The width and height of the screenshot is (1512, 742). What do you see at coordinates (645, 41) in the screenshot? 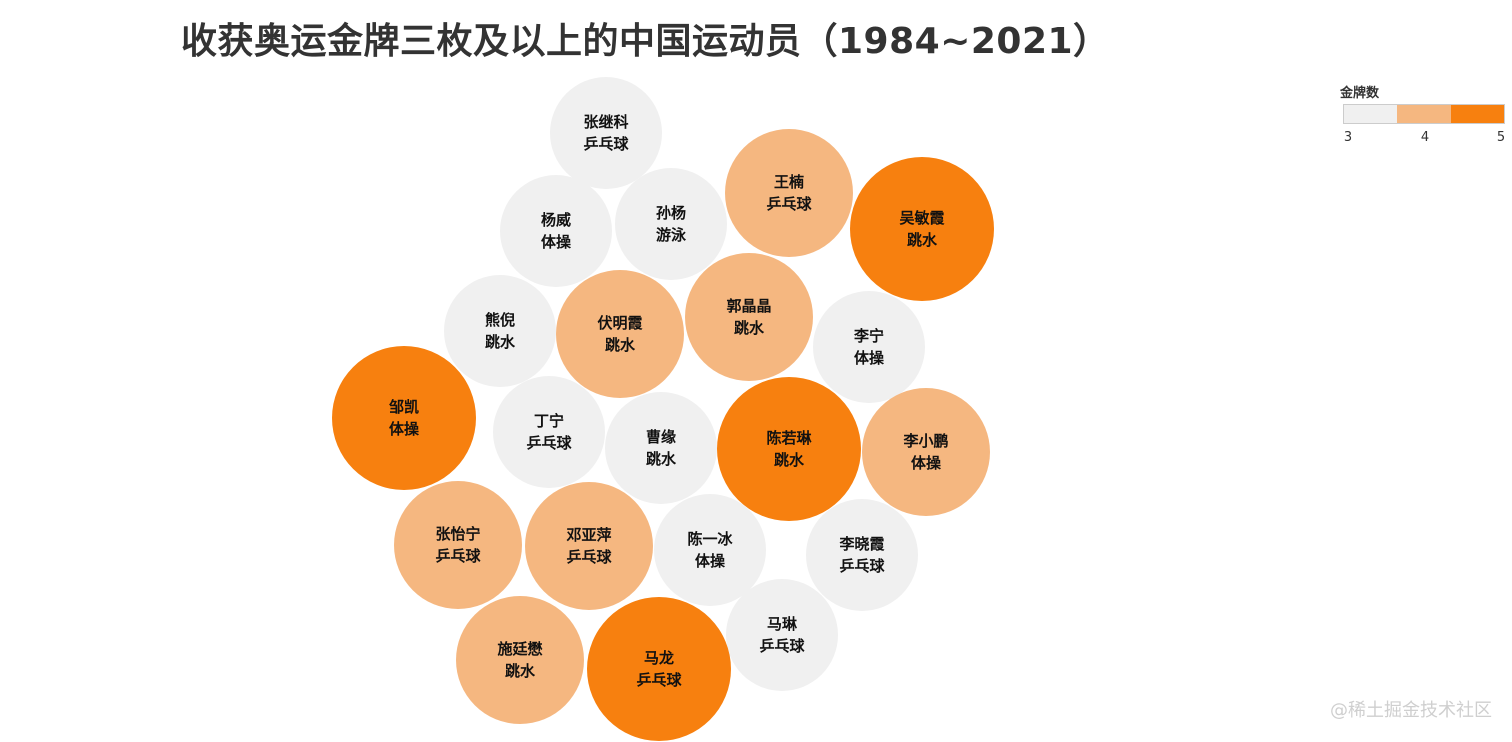
I see `chart-title: 收获奥运金牌三枚及以上的中国运动员（1984~2021）` at bounding box center [645, 41].